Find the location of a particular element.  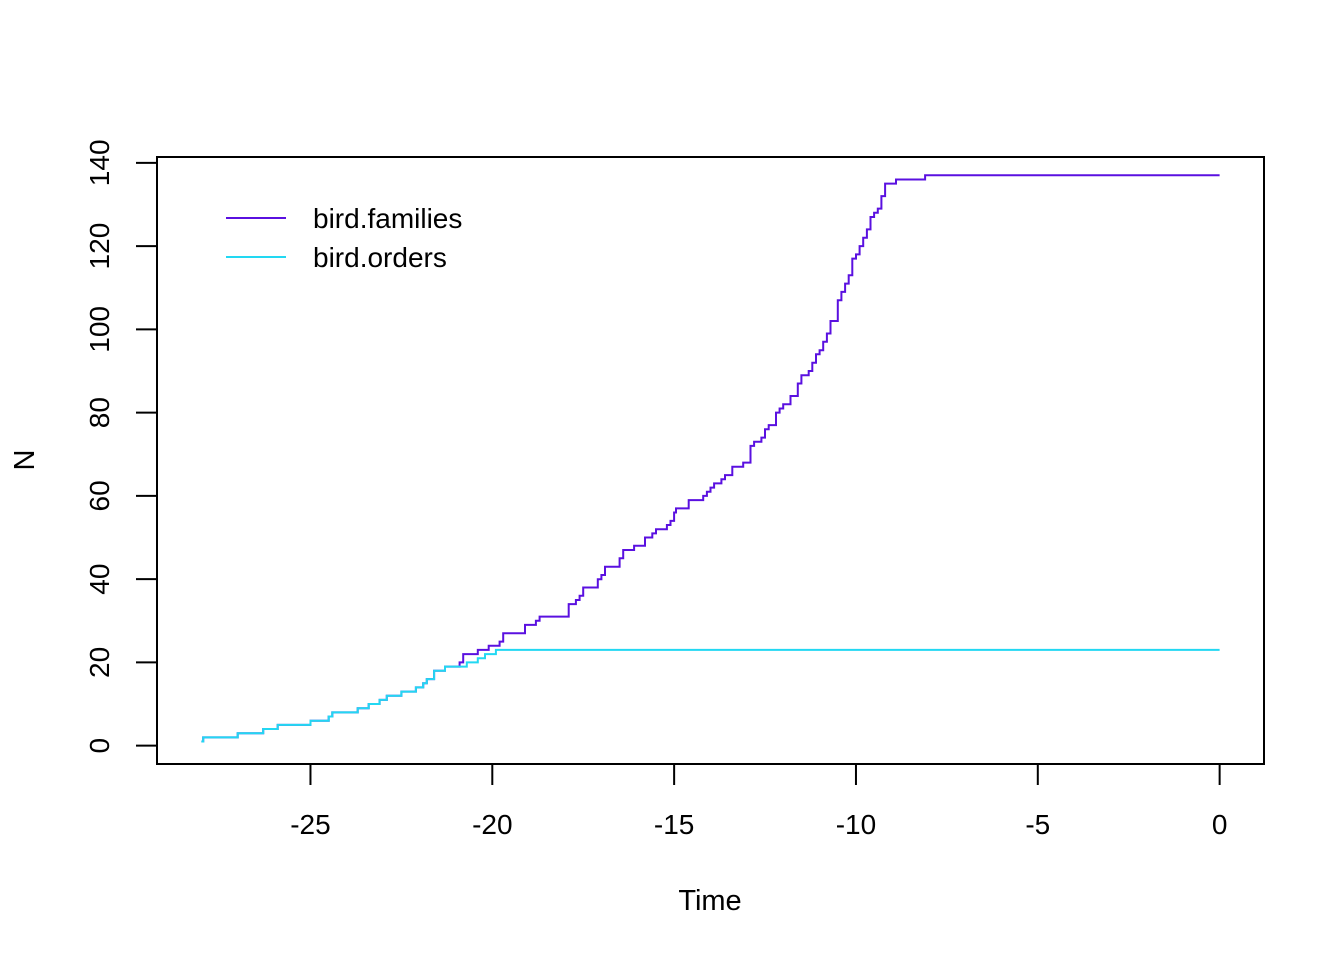

y-tick-label: 120 is located at coordinates (99, 246).